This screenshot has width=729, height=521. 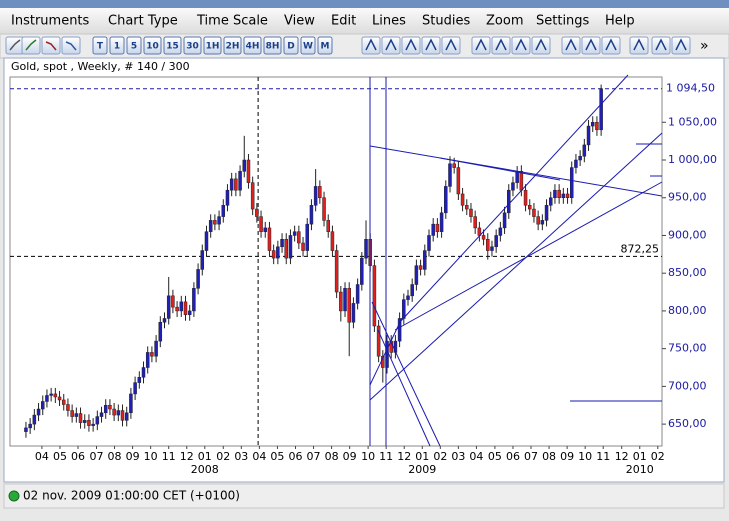 I want to click on time-button-label: 1H, so click(x=213, y=47).